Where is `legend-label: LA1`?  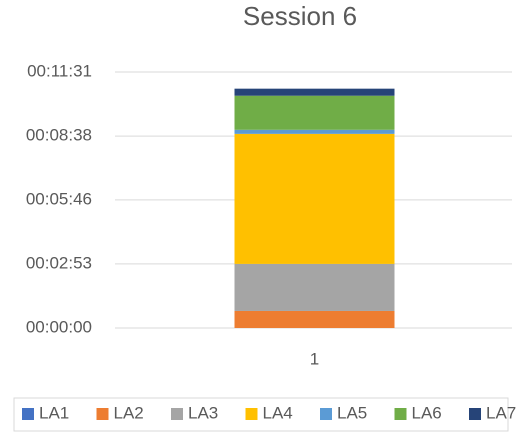 legend-label: LA1 is located at coordinates (54, 412).